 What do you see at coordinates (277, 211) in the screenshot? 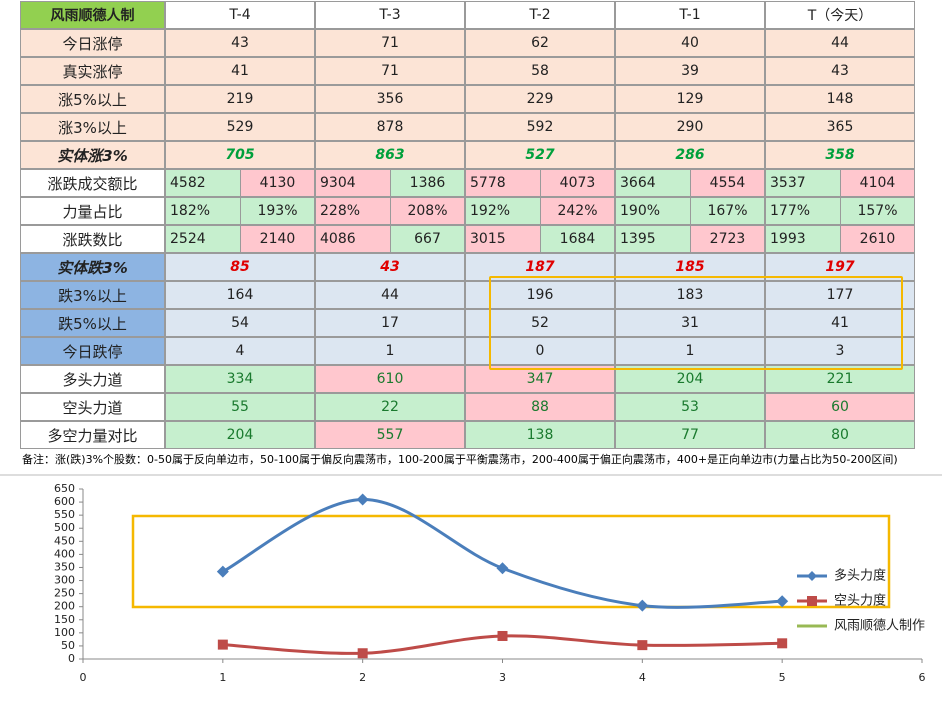
I see `pair-value: 193%` at bounding box center [277, 211].